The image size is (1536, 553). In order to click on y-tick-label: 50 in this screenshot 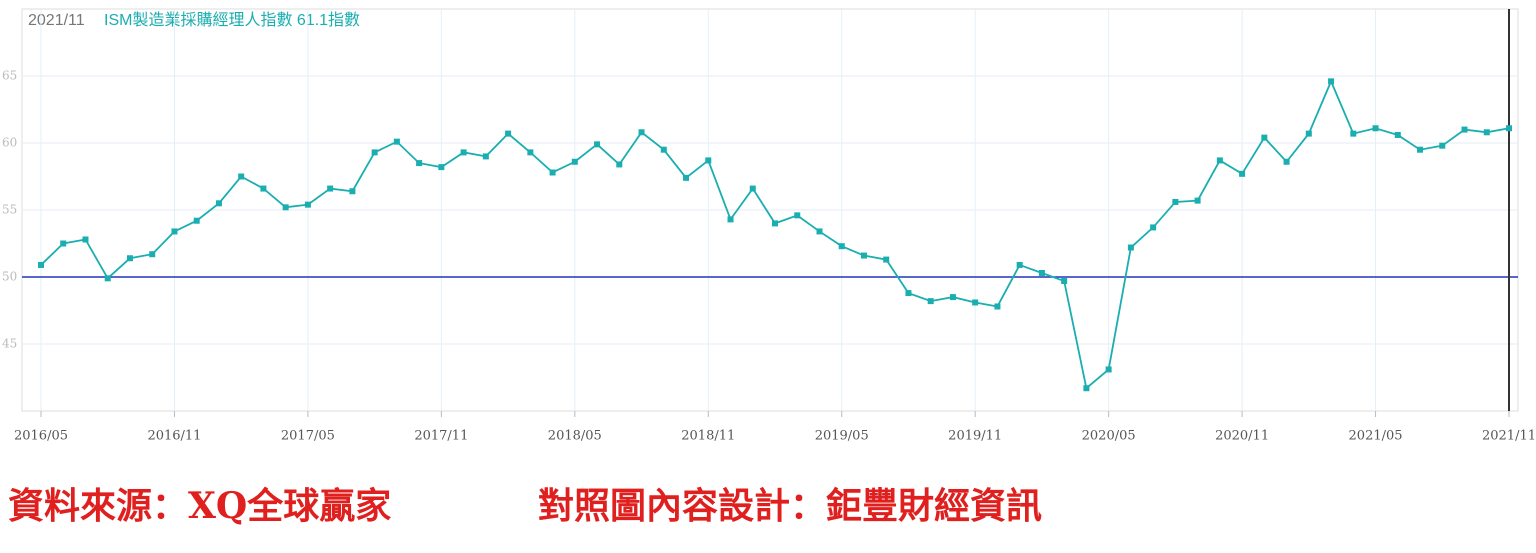, I will do `click(9, 277)`.